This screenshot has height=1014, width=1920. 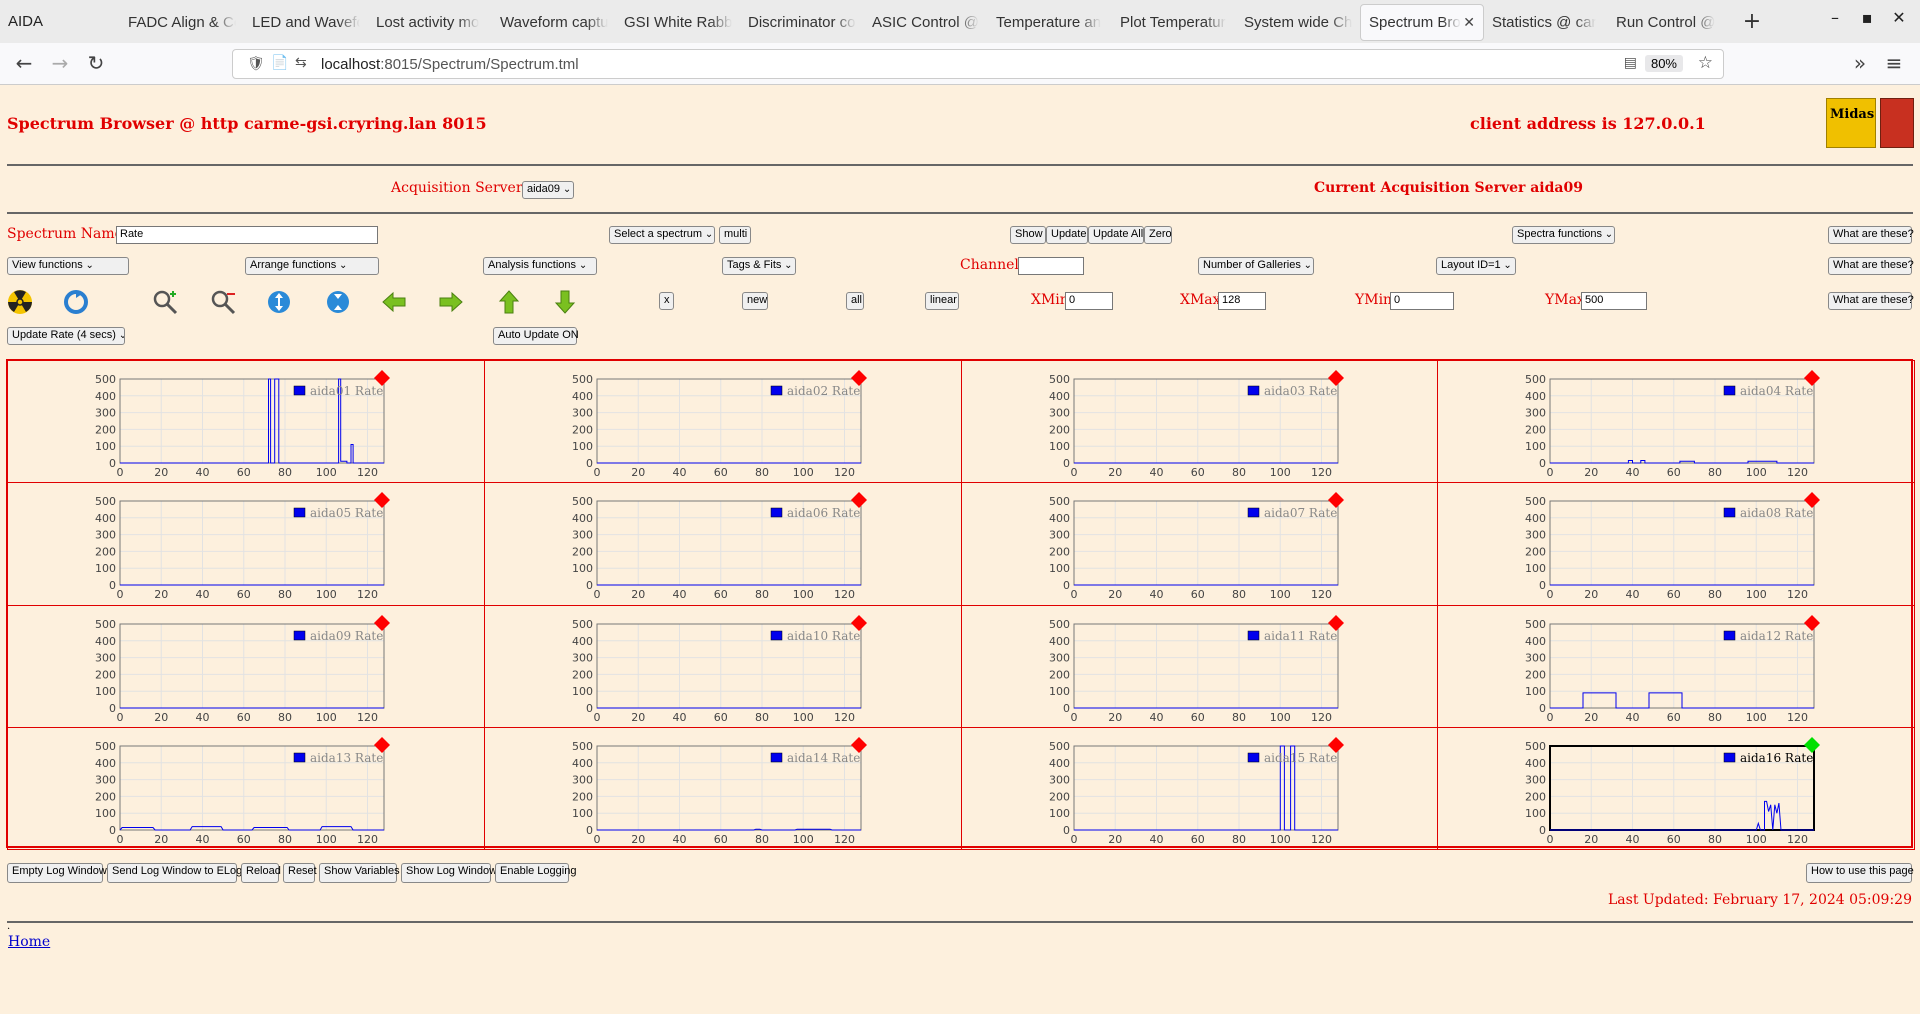 I want to click on menu-icon: ≡, so click(x=1894, y=63).